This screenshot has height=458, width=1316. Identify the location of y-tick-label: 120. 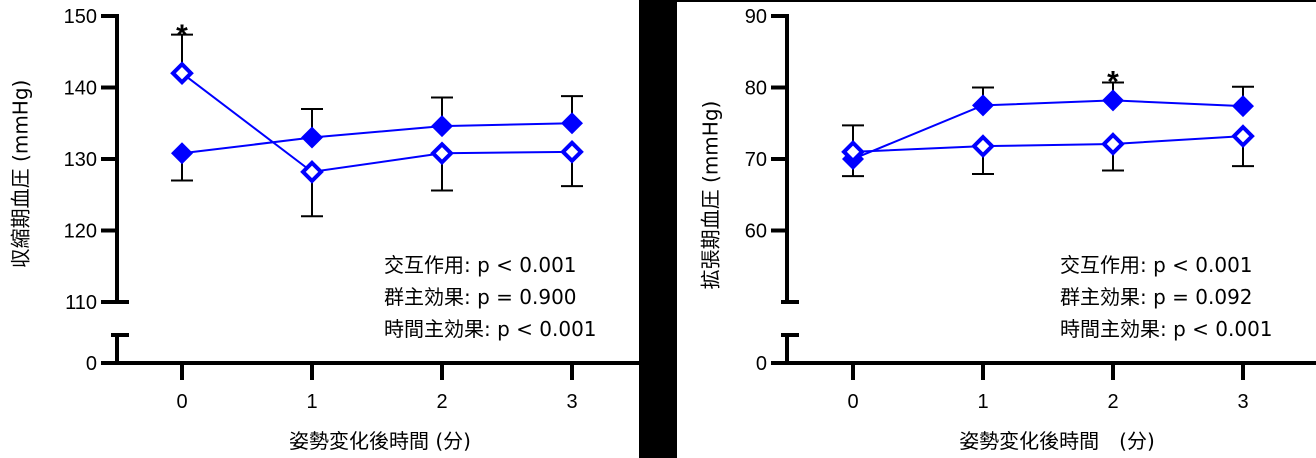
(80, 232).